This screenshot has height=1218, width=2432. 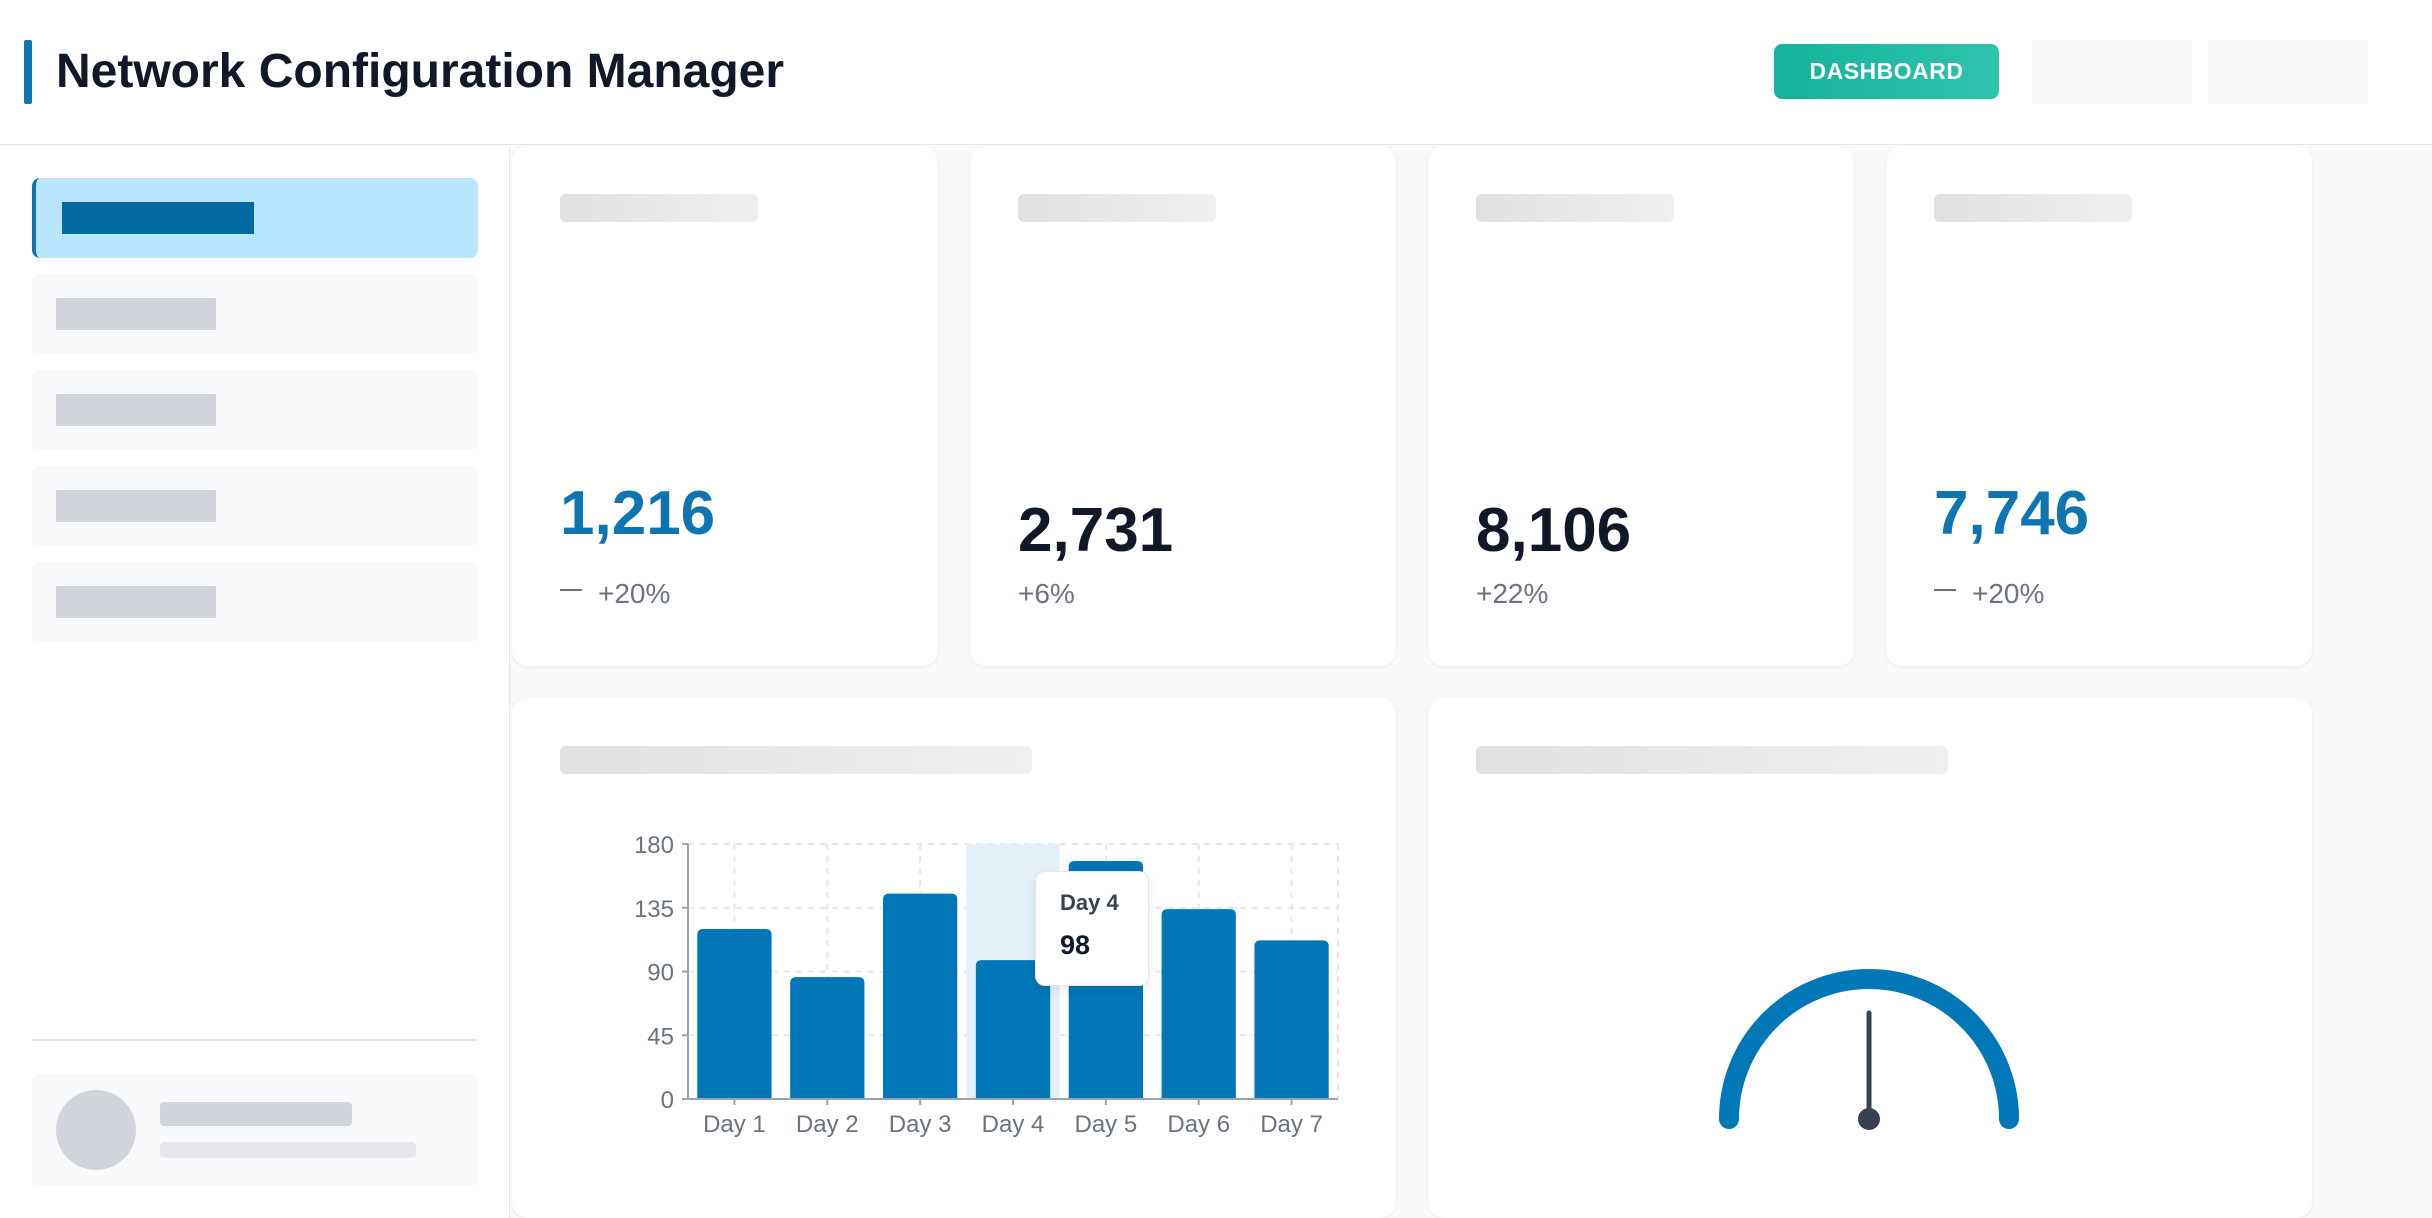 I want to click on header-accent-bar, so click(x=28, y=72).